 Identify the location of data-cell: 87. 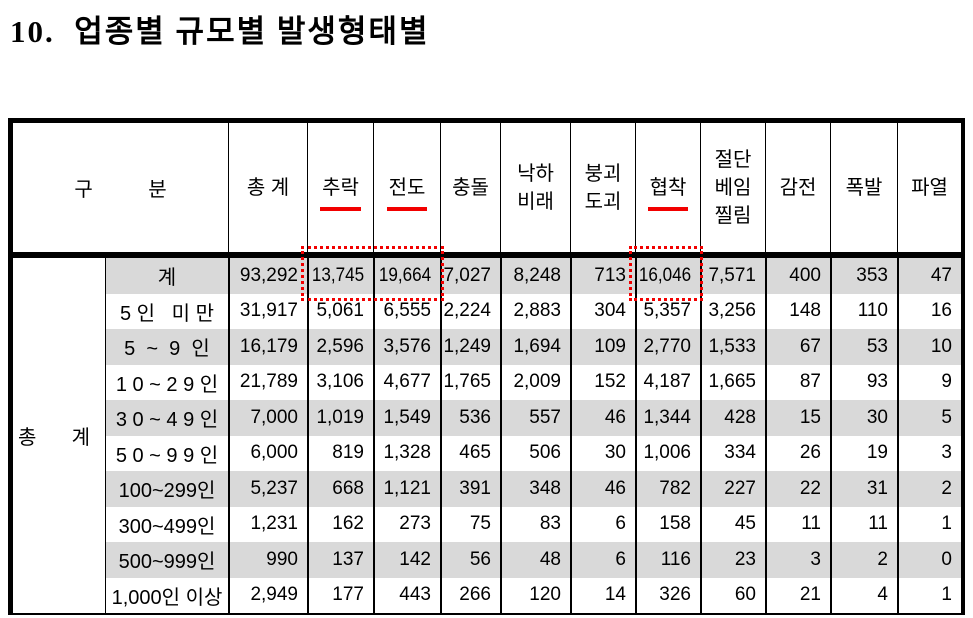
(797, 382).